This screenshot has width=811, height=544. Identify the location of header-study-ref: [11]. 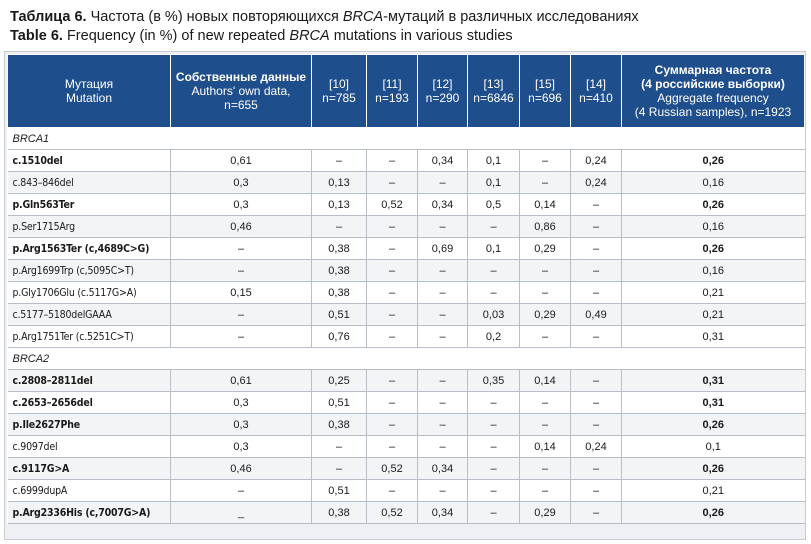
(392, 84).